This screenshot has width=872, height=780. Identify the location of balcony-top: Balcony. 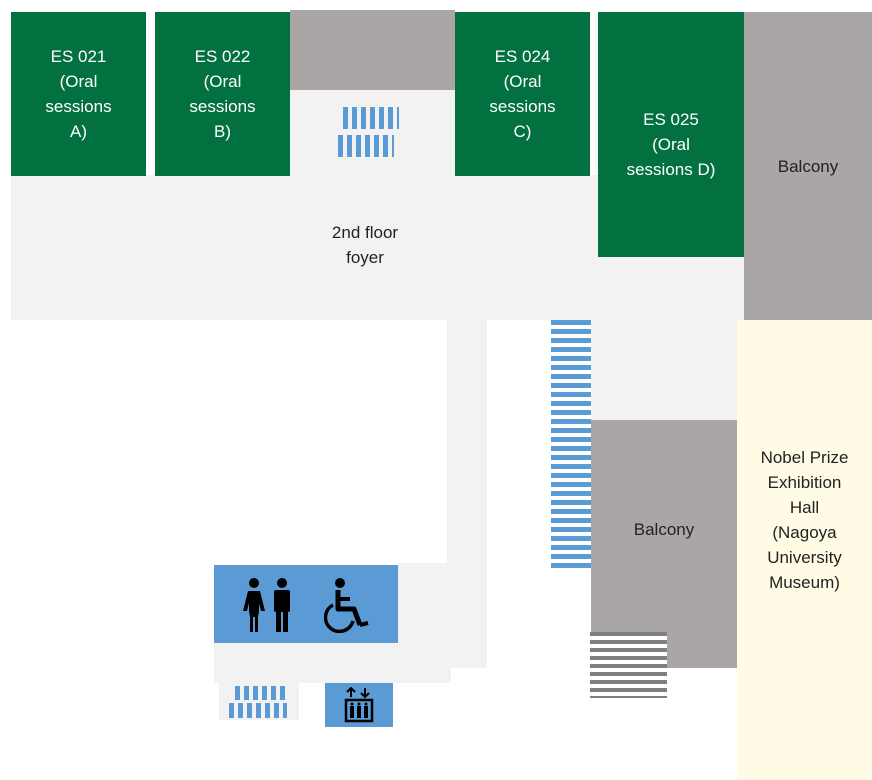
(808, 166).